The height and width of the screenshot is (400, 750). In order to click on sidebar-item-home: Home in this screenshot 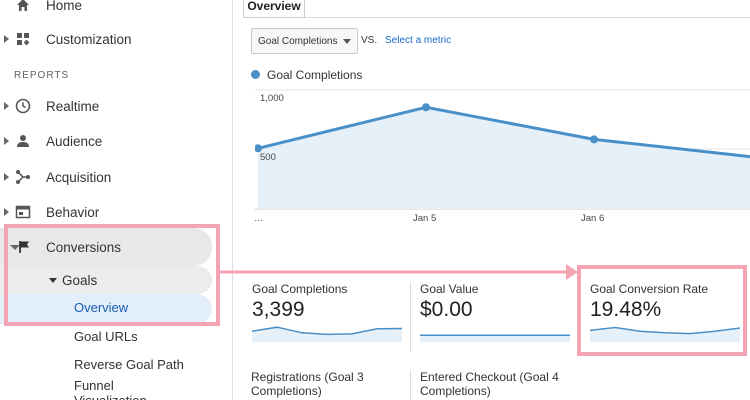, I will do `click(116, 10)`.